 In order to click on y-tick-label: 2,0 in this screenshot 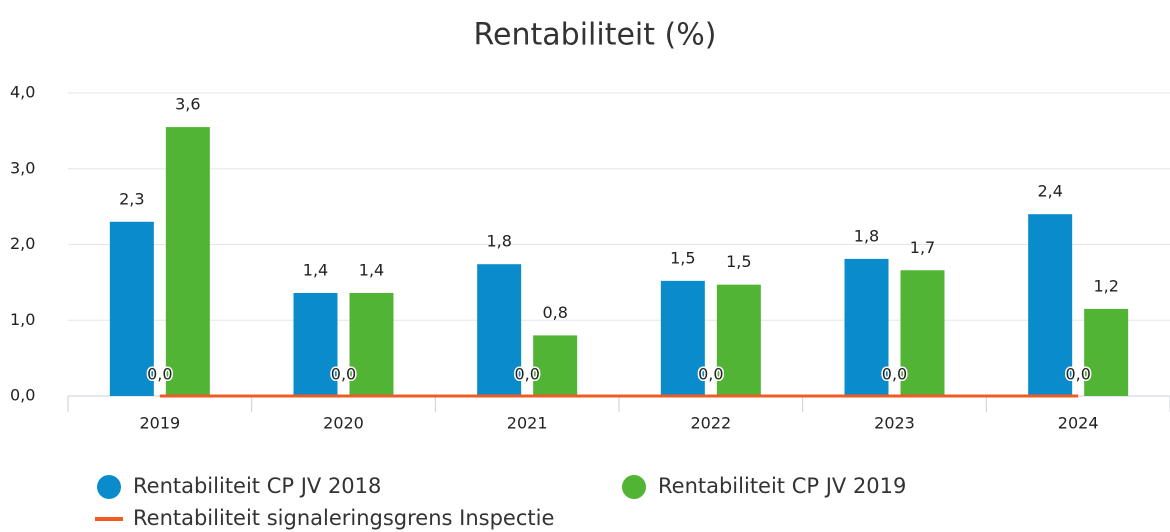, I will do `click(22, 243)`.